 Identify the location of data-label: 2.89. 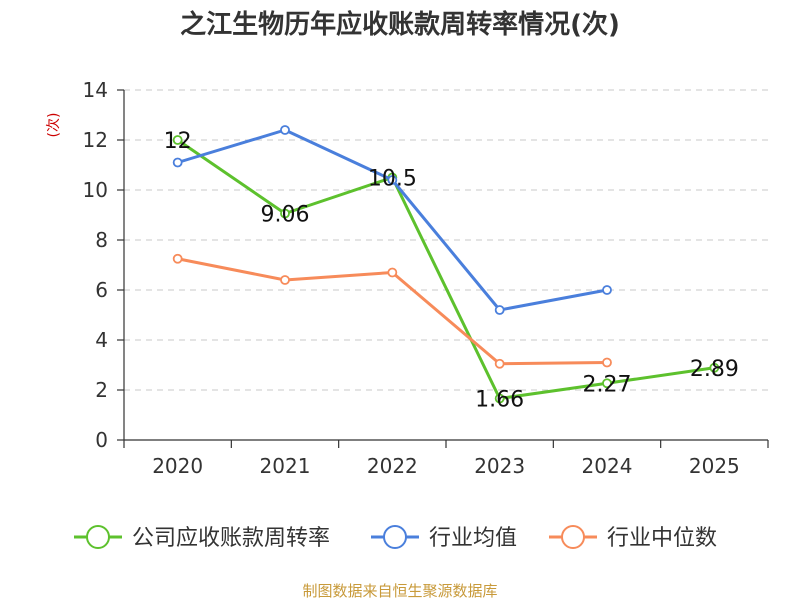
(714, 369).